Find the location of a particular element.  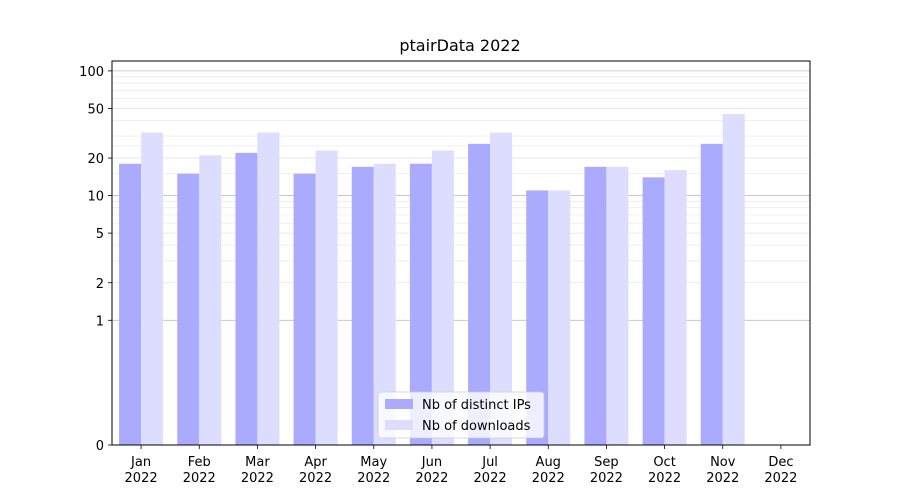

chart-title: ptairData 2022 is located at coordinates (459, 45).